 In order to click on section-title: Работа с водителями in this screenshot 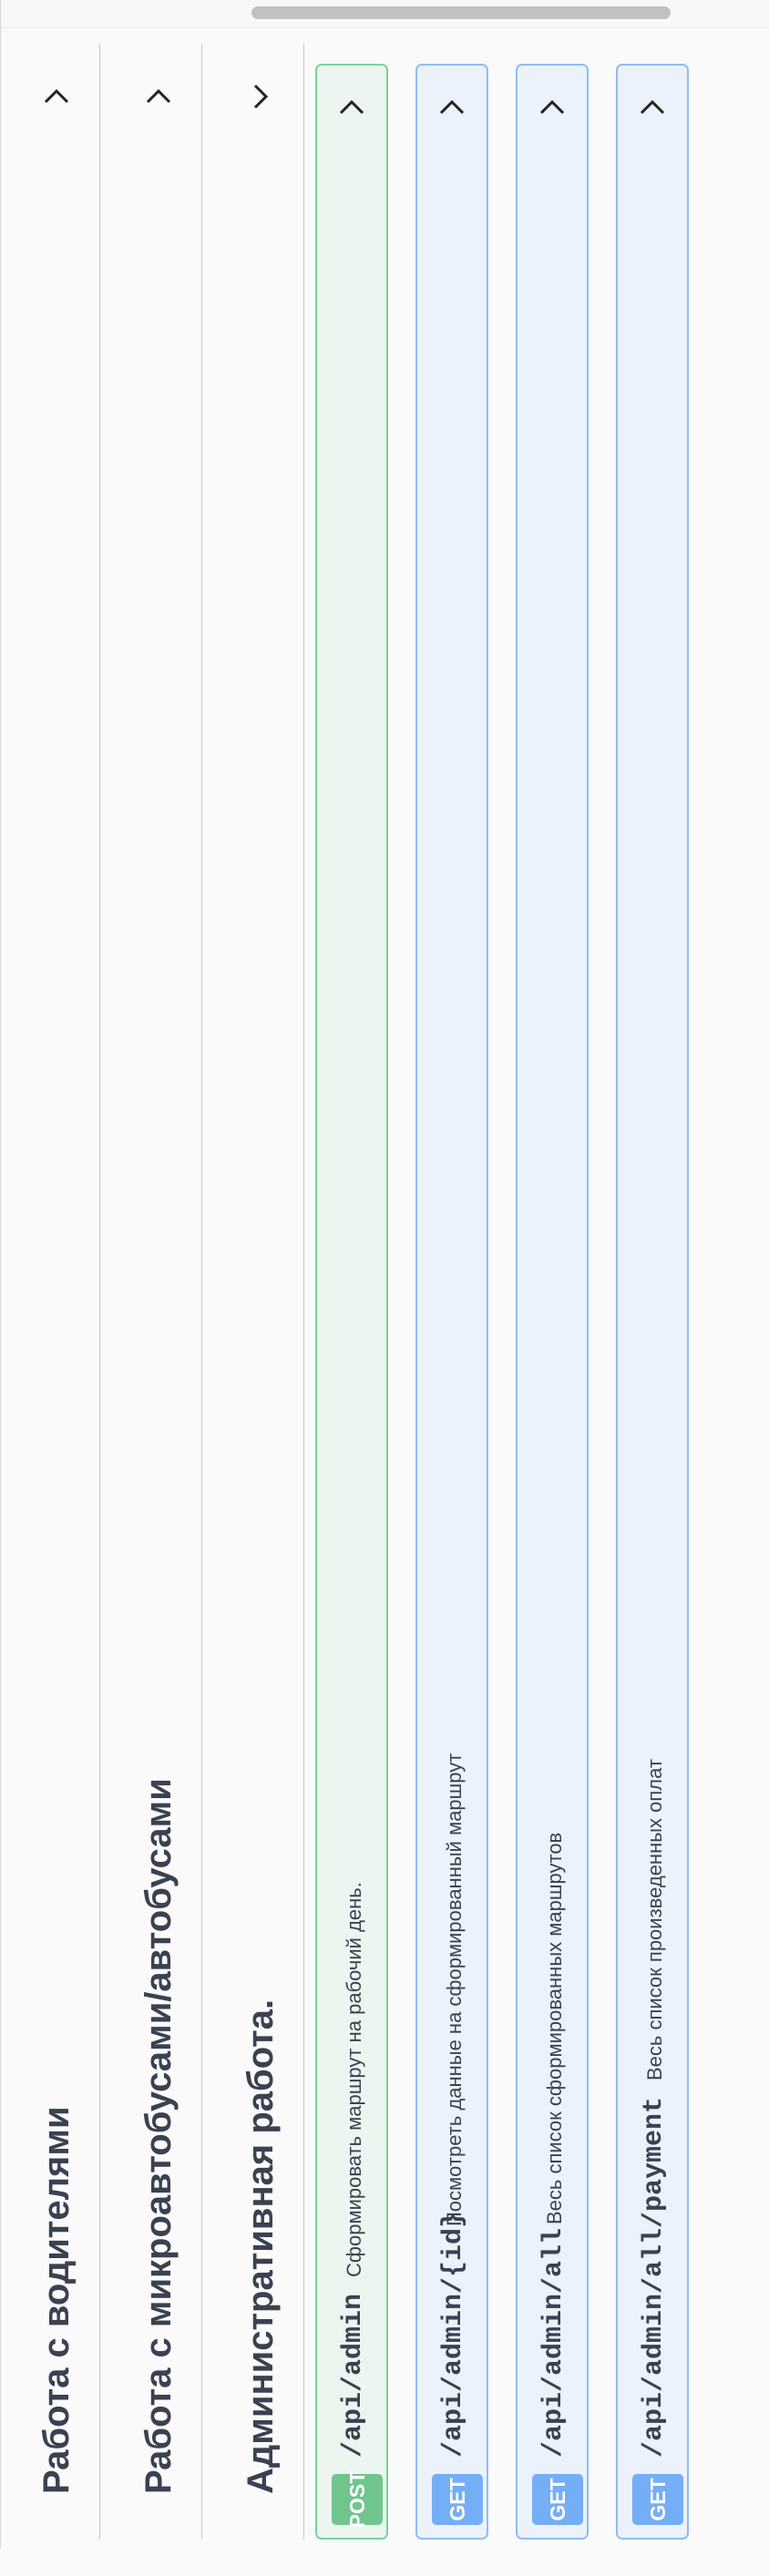, I will do `click(56, 2300)`.